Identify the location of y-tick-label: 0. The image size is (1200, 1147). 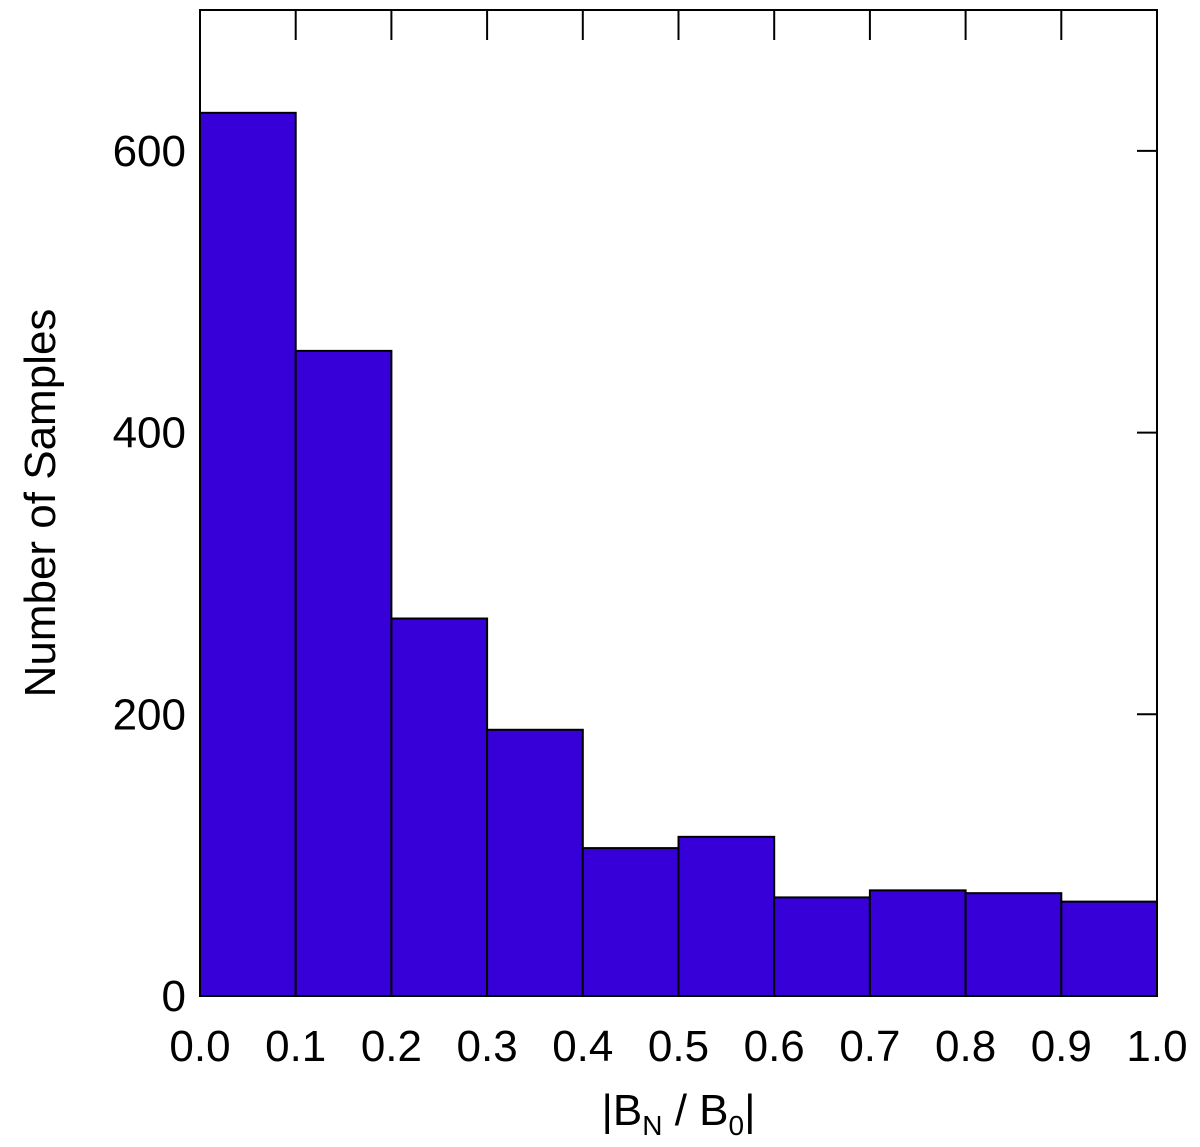
(174, 996).